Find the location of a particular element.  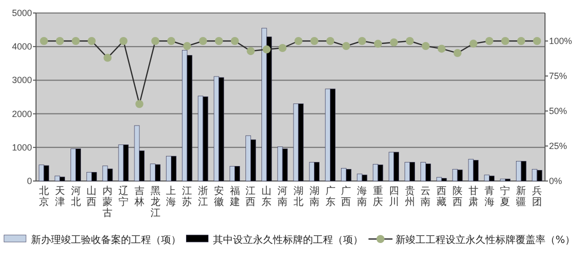

x-tick-label: 辽宁 is located at coordinates (123, 196).